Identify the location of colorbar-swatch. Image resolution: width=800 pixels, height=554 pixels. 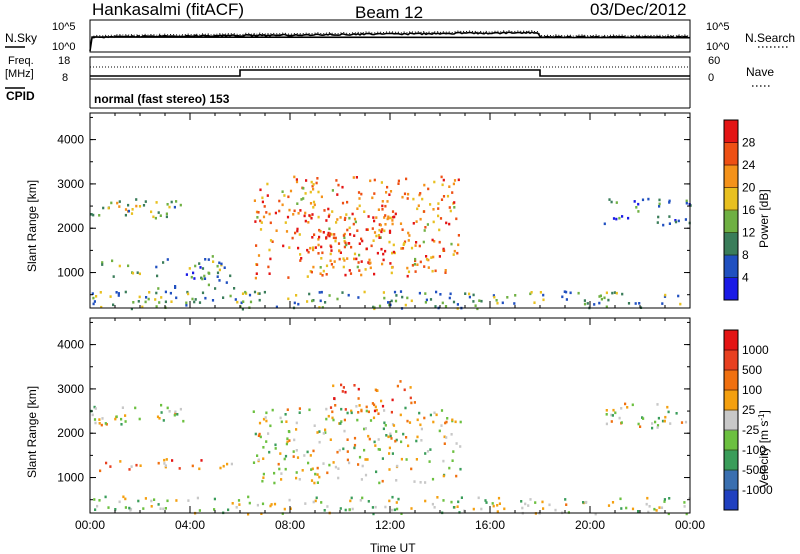
(731, 199).